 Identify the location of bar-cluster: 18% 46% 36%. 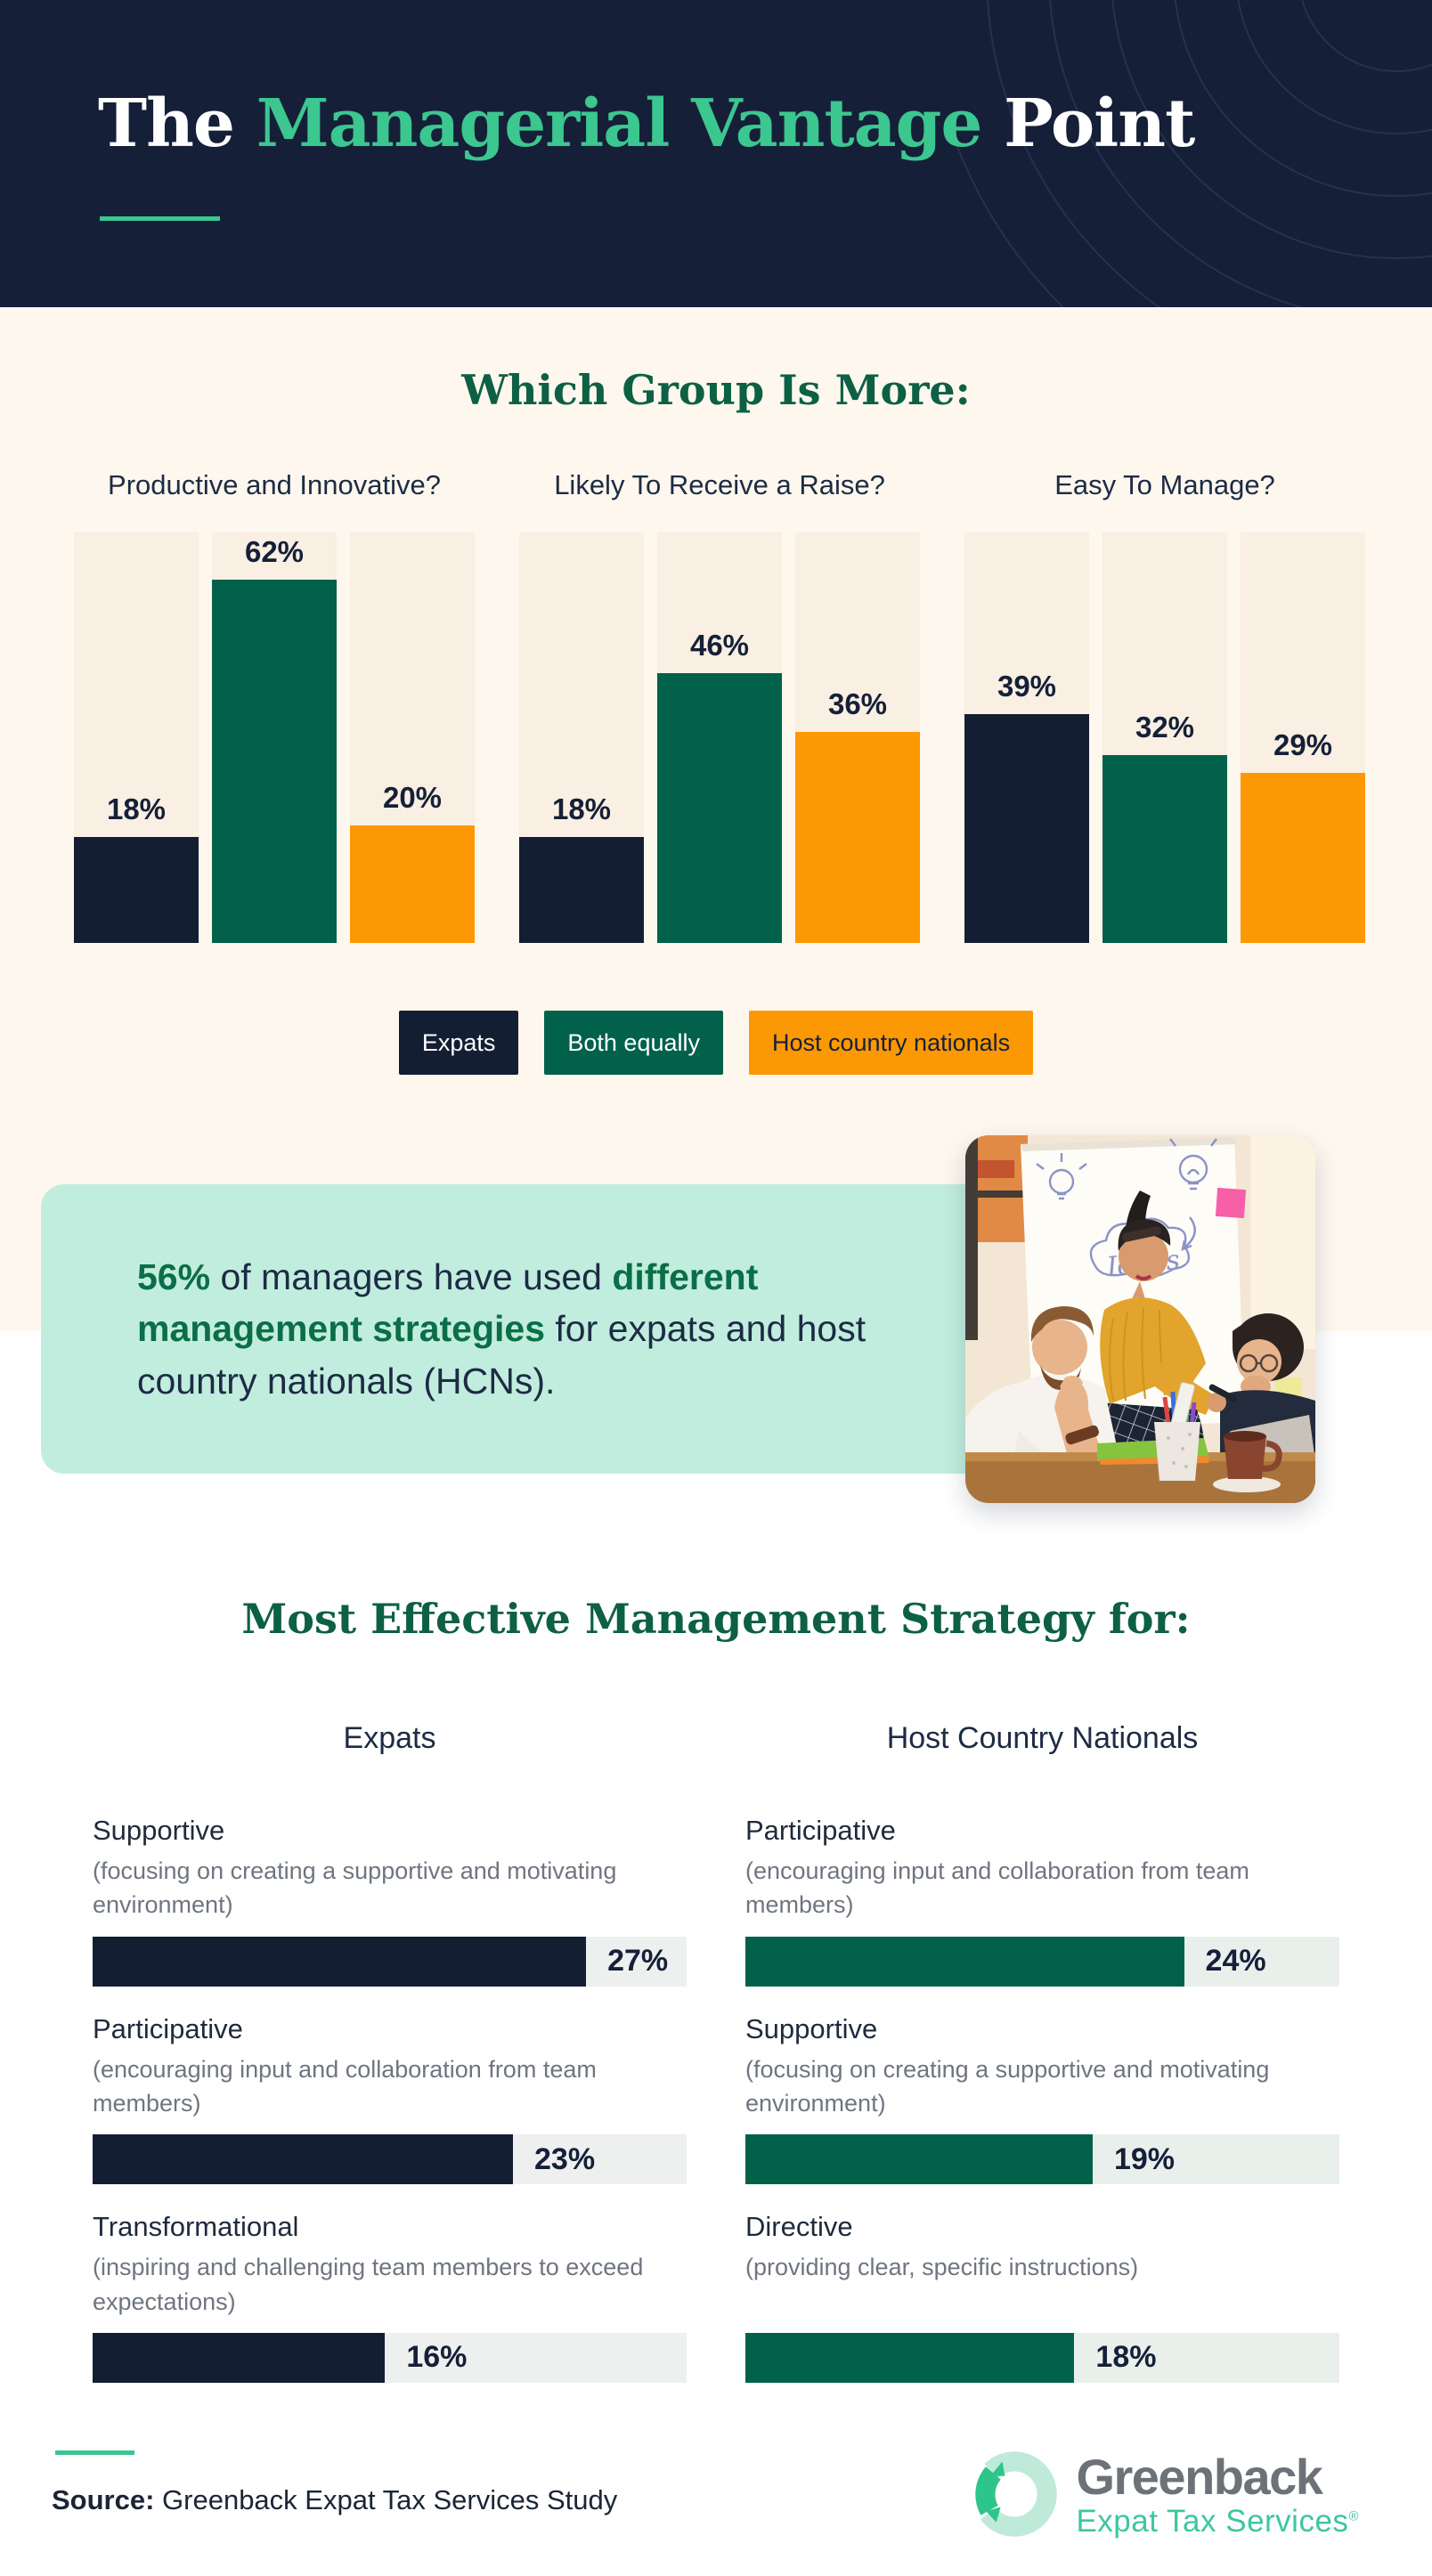
(719, 737).